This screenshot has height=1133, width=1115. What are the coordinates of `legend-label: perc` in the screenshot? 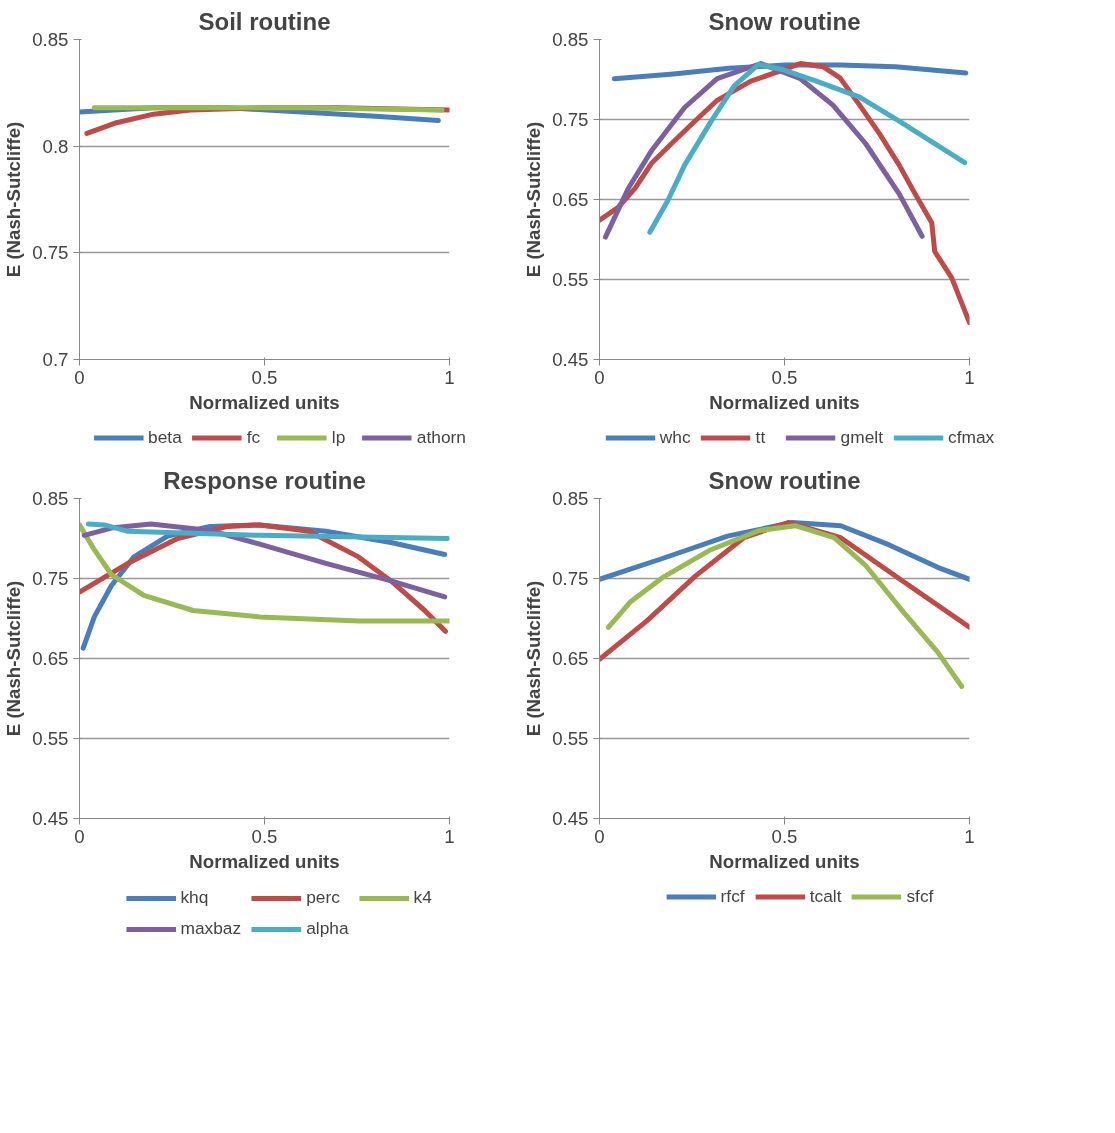 It's located at (323, 897).